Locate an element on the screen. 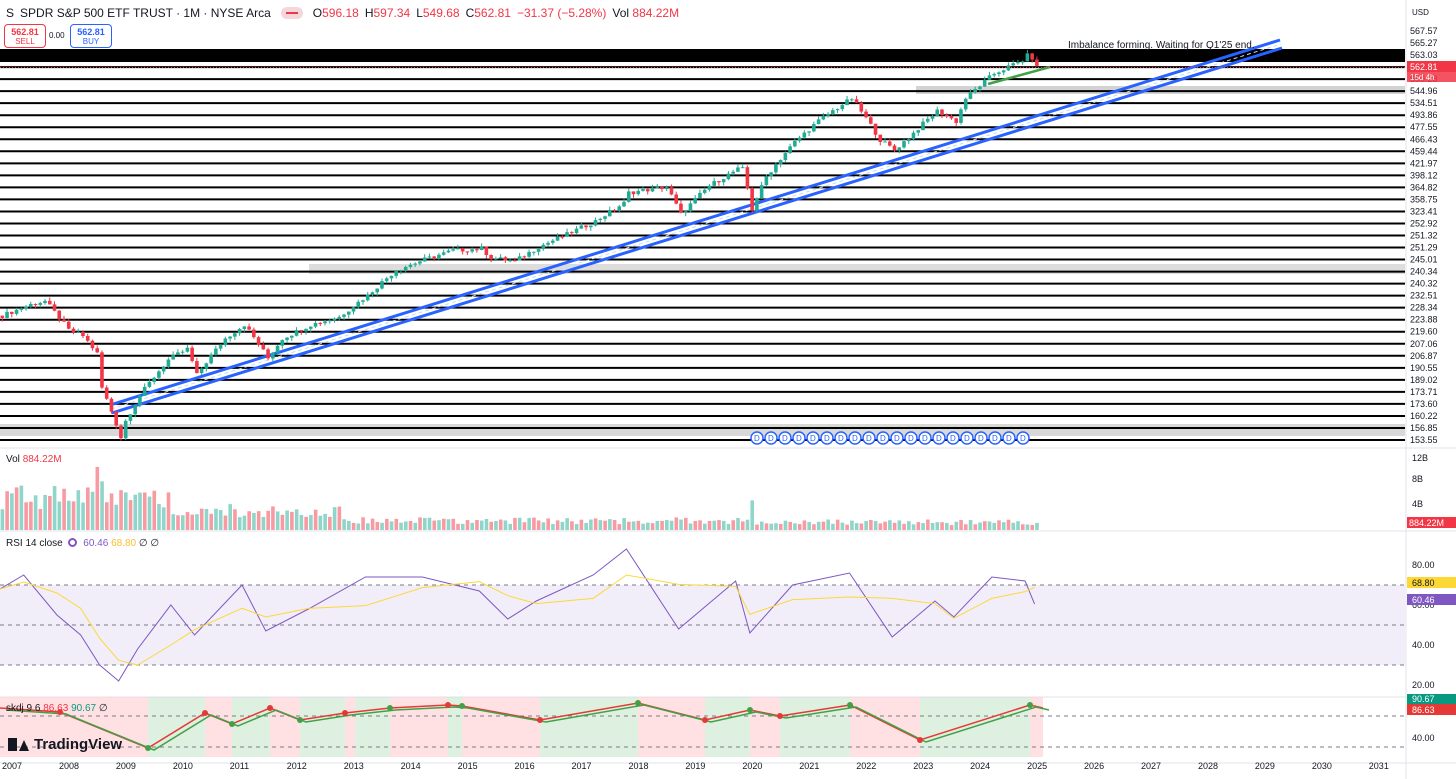 The width and height of the screenshot is (1456, 779). symbol-title: SPDR S&P 500 ETF TRUST · 1M · NYSE Arca is located at coordinates (145, 13).